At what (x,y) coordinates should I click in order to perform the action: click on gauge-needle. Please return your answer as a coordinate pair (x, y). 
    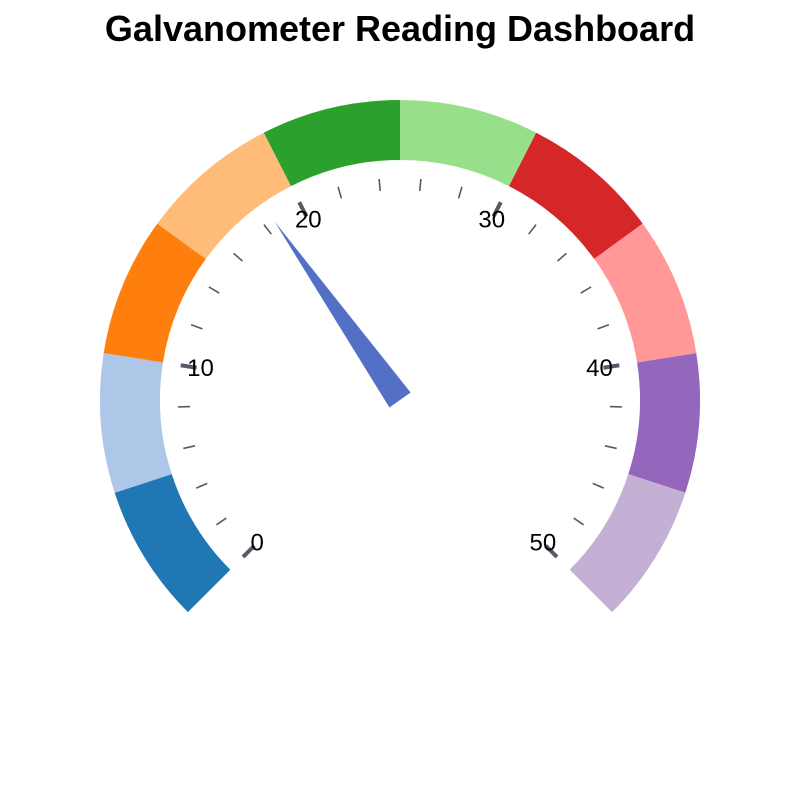
    Looking at the image, I should click on (342, 314).